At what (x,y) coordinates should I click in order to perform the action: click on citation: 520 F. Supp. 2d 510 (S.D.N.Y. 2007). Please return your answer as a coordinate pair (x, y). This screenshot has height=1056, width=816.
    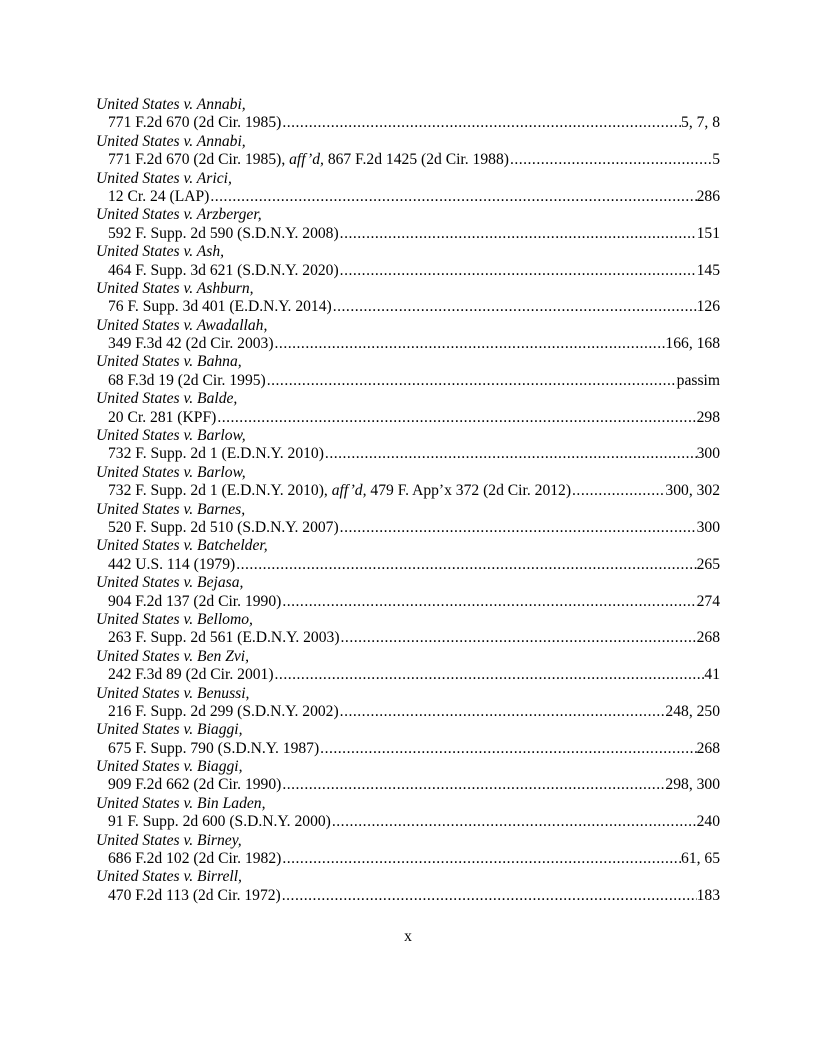
    Looking at the image, I should click on (223, 528).